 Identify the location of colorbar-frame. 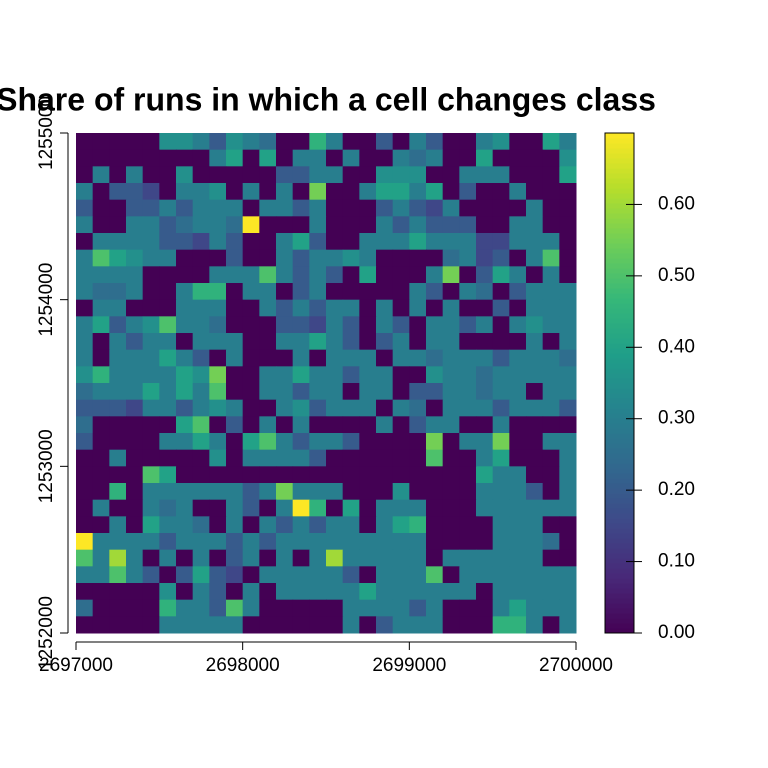
(619, 383).